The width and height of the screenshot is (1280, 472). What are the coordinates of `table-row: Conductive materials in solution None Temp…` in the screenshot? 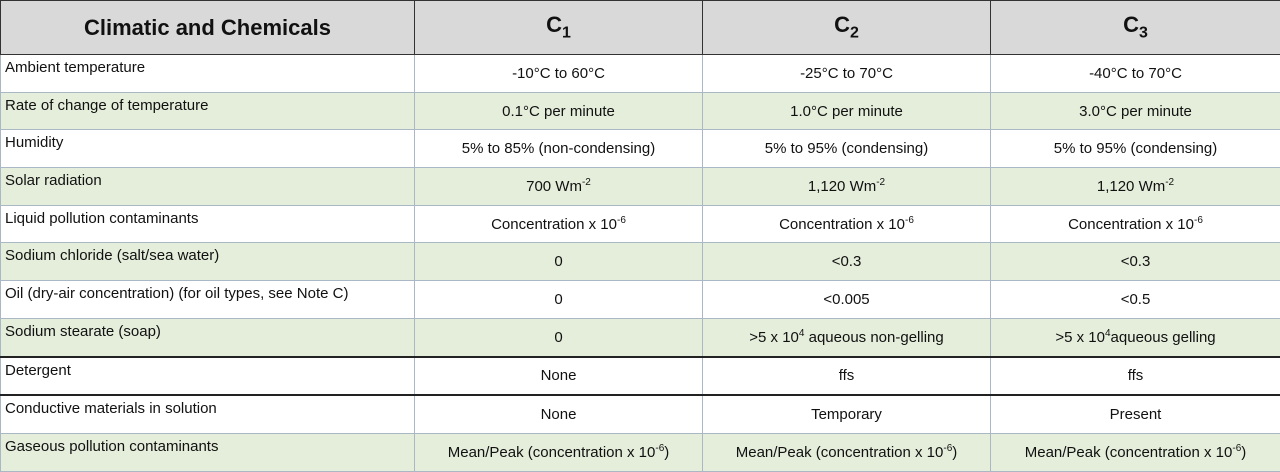 It's located at (640, 414).